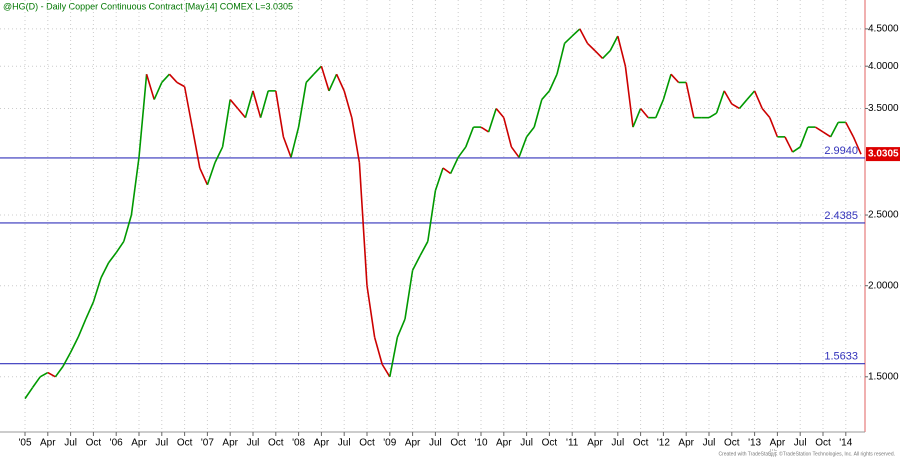 This screenshot has width=900, height=460. I want to click on x-tick-label: '06, so click(116, 443).